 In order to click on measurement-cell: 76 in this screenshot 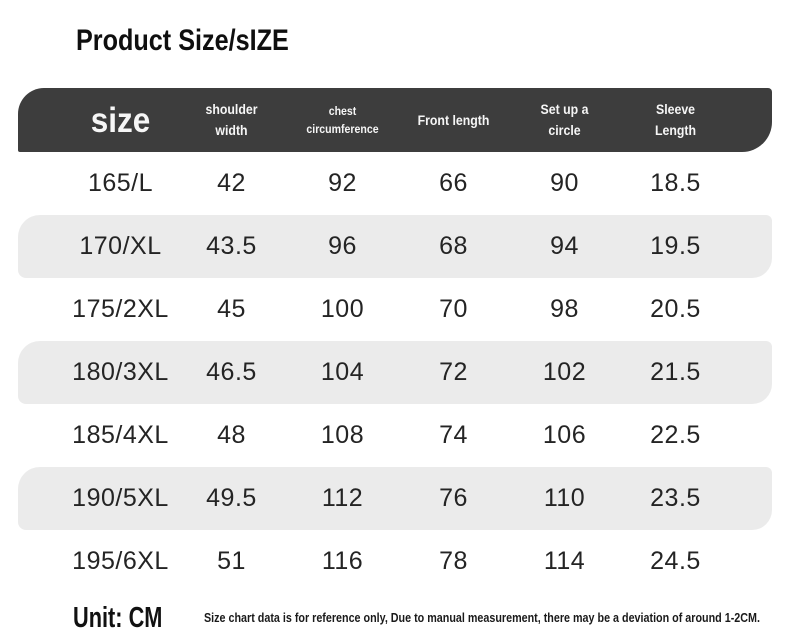, I will do `click(453, 498)`.